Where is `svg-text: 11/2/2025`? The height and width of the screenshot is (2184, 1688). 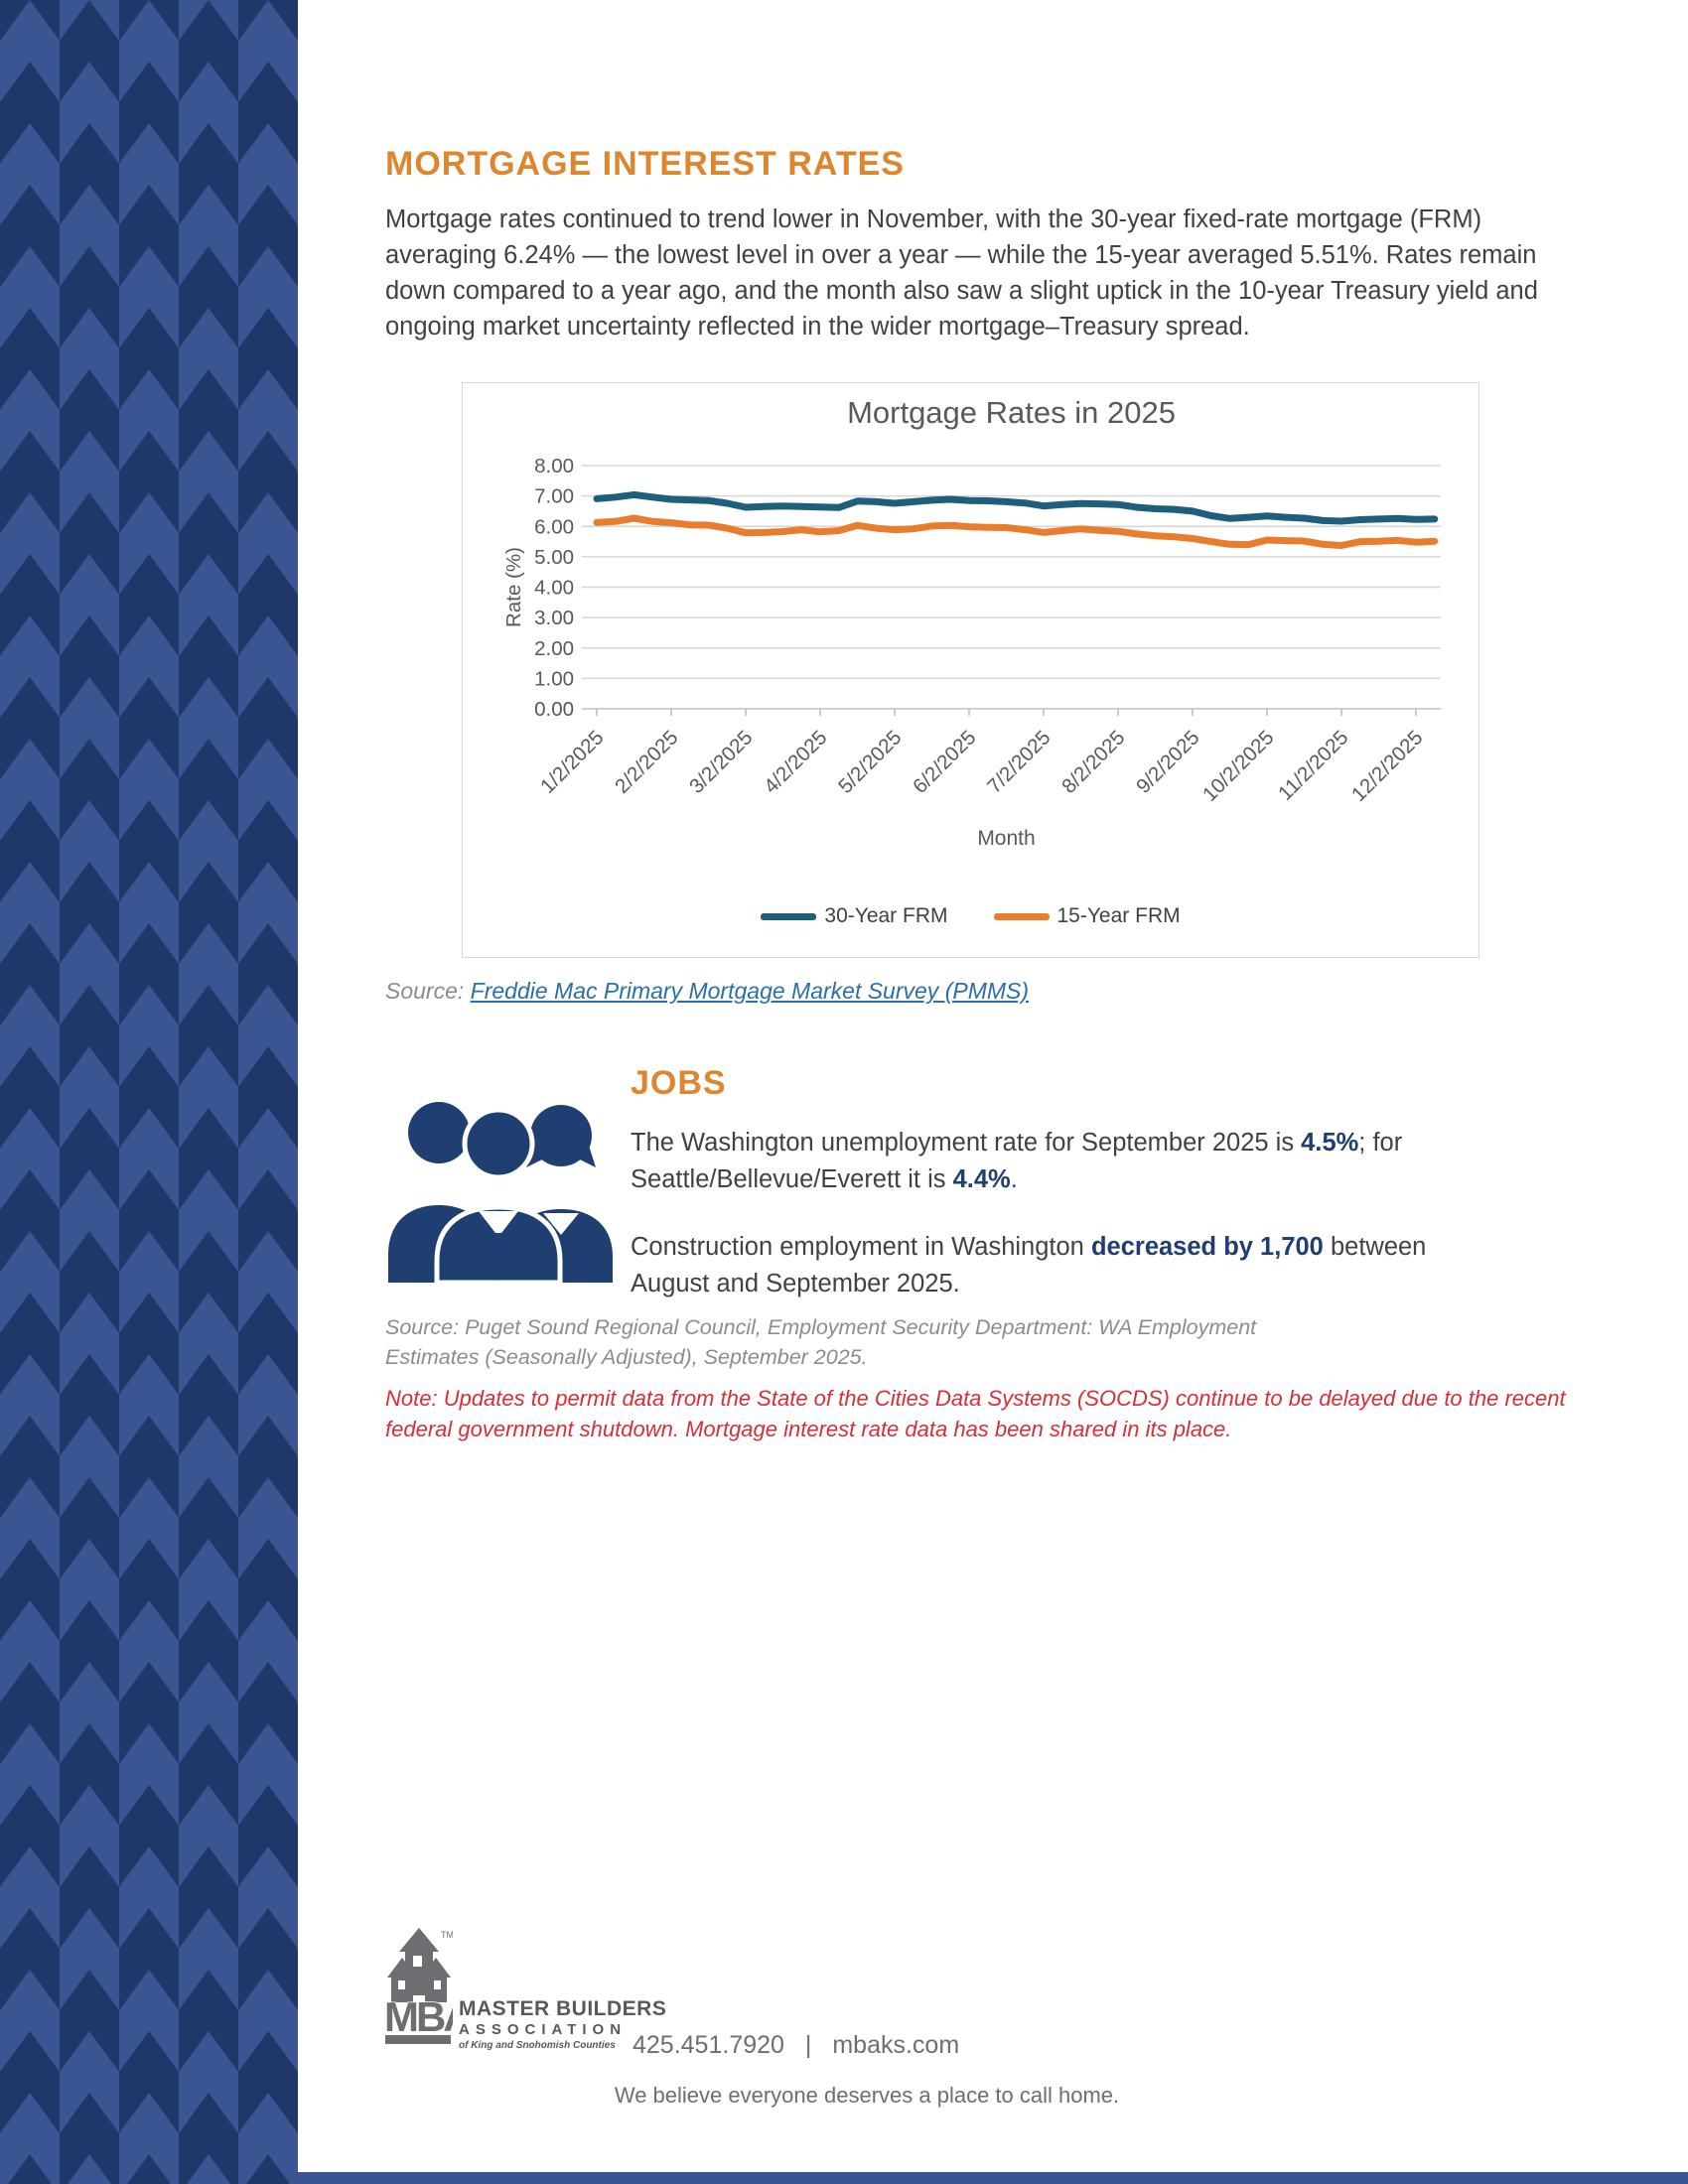 svg-text: 11/2/2025 is located at coordinates (1313, 765).